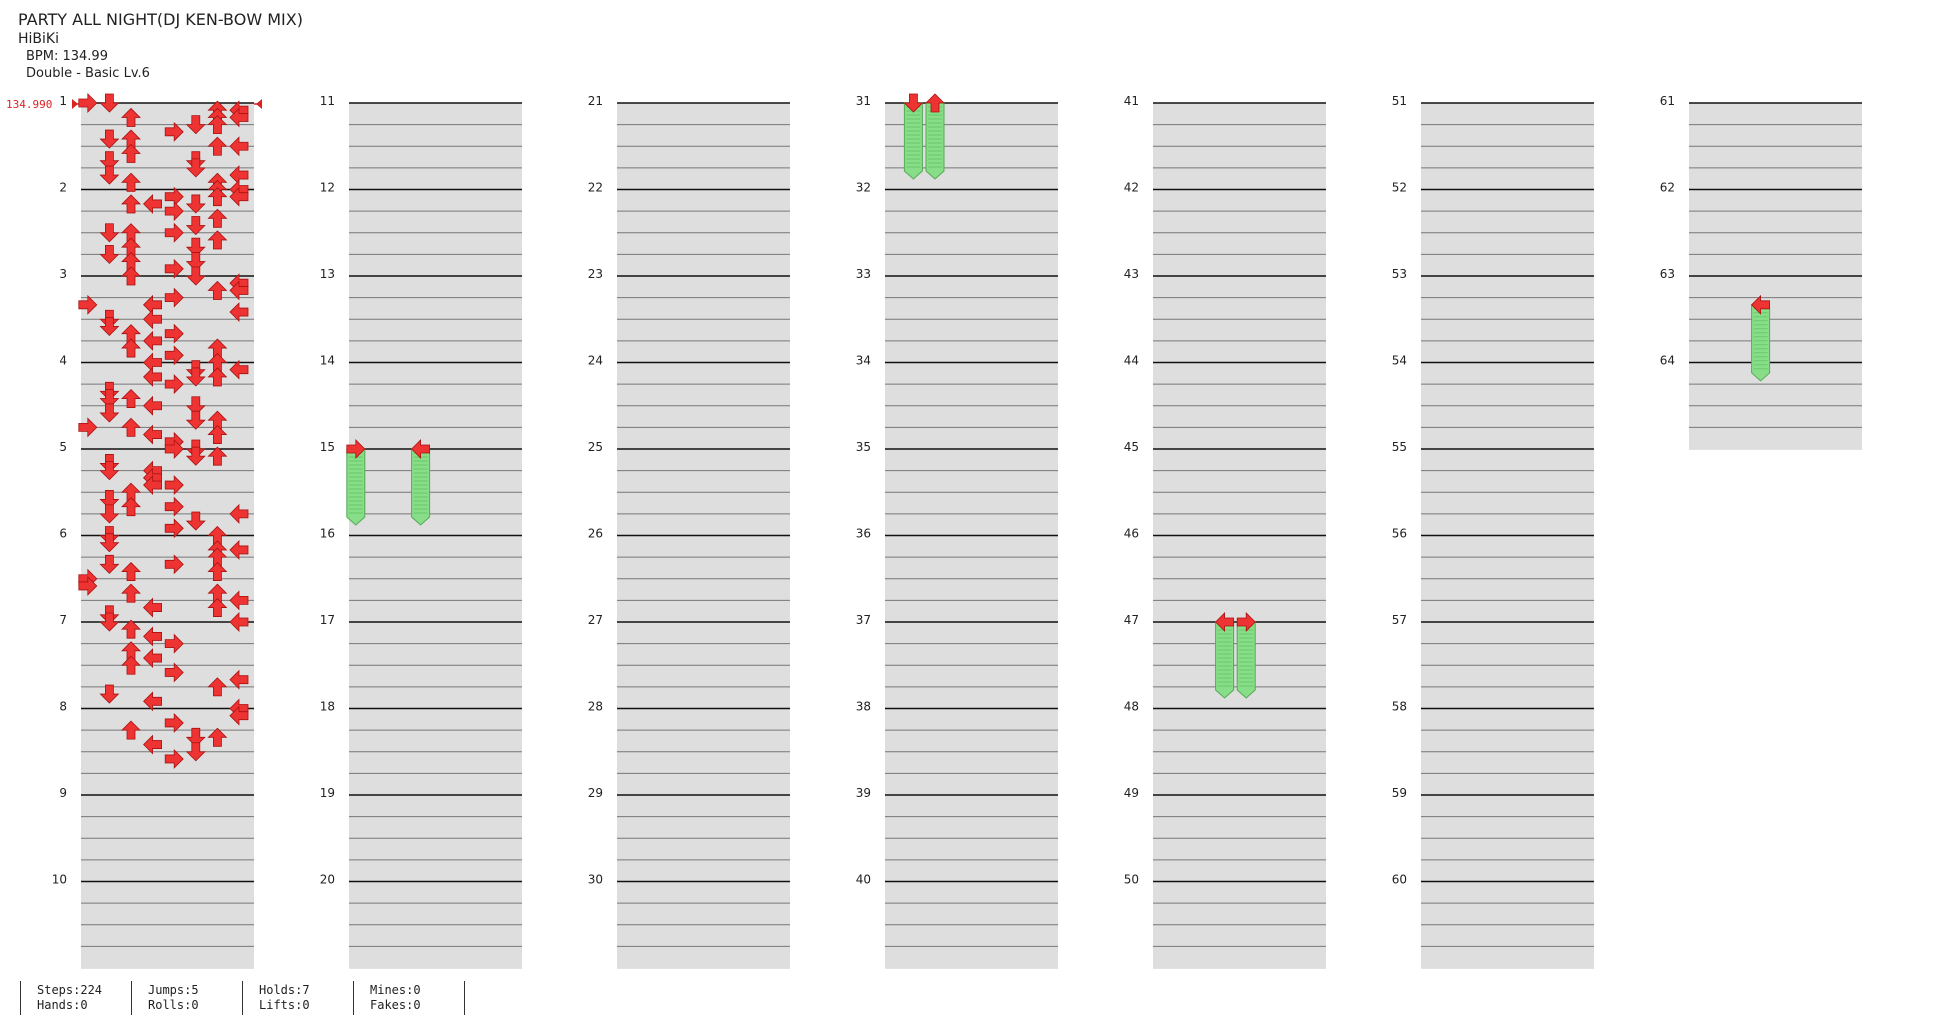  I want to click on bpm-marker: 134.990, so click(29, 104).